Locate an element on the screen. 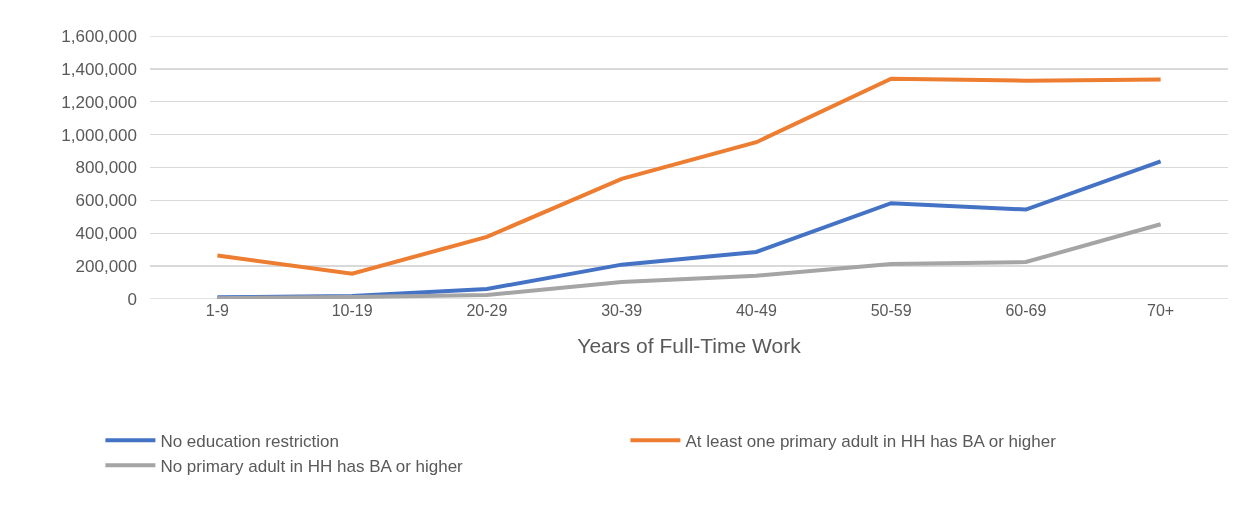 Image resolution: width=1257 pixels, height=514 pixels. x-tick-label: 70+ is located at coordinates (1161, 310).